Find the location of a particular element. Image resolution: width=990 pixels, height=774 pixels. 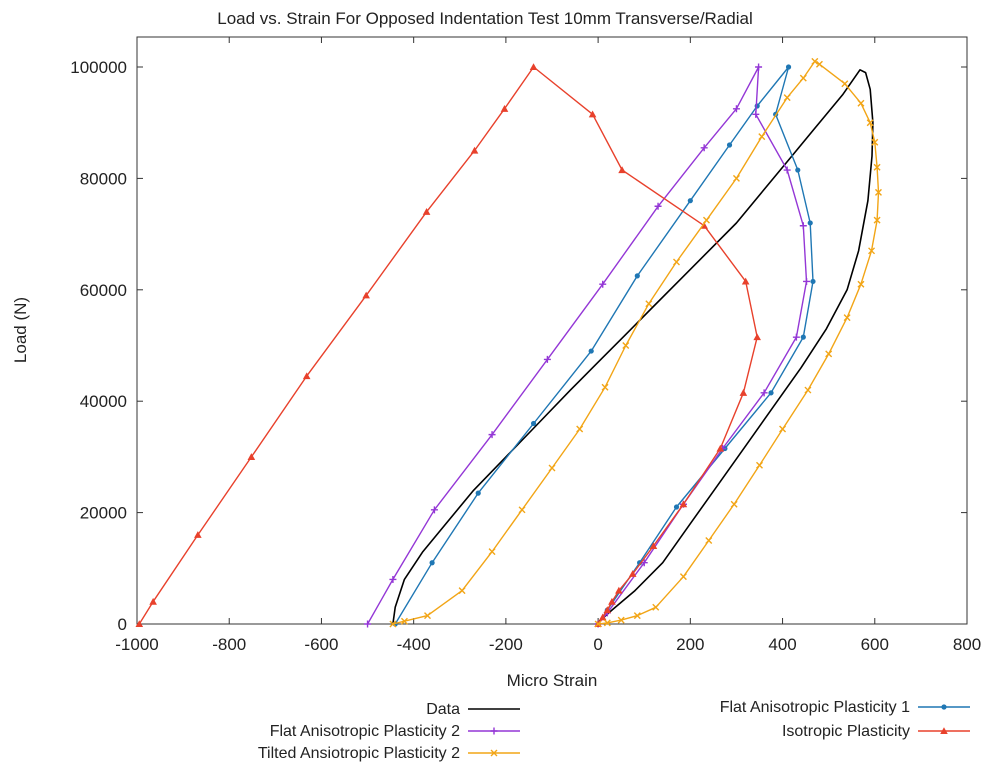

y-axis-label: Load (N) is located at coordinates (20, 330).